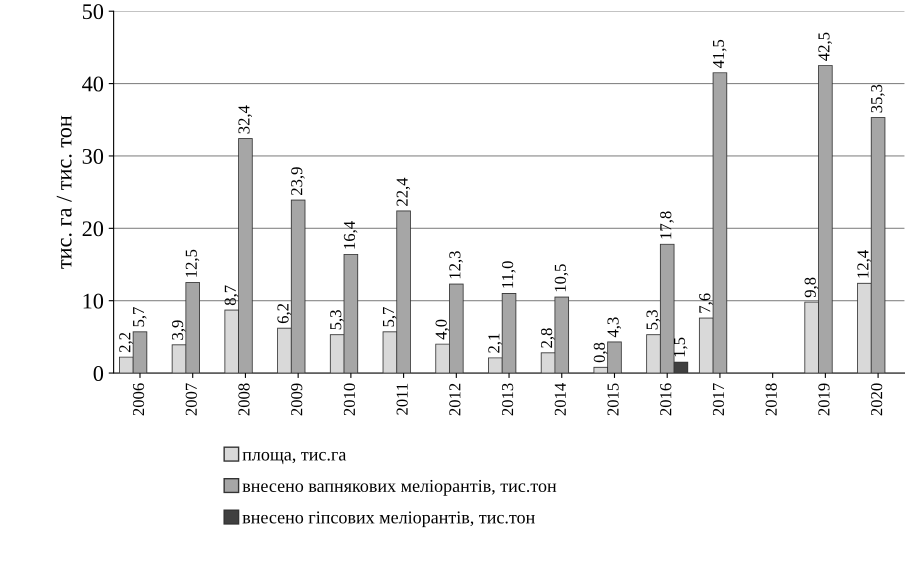 The image size is (909, 561). What do you see at coordinates (350, 399) in the screenshot?
I see `x-tick-label: 2010` at bounding box center [350, 399].